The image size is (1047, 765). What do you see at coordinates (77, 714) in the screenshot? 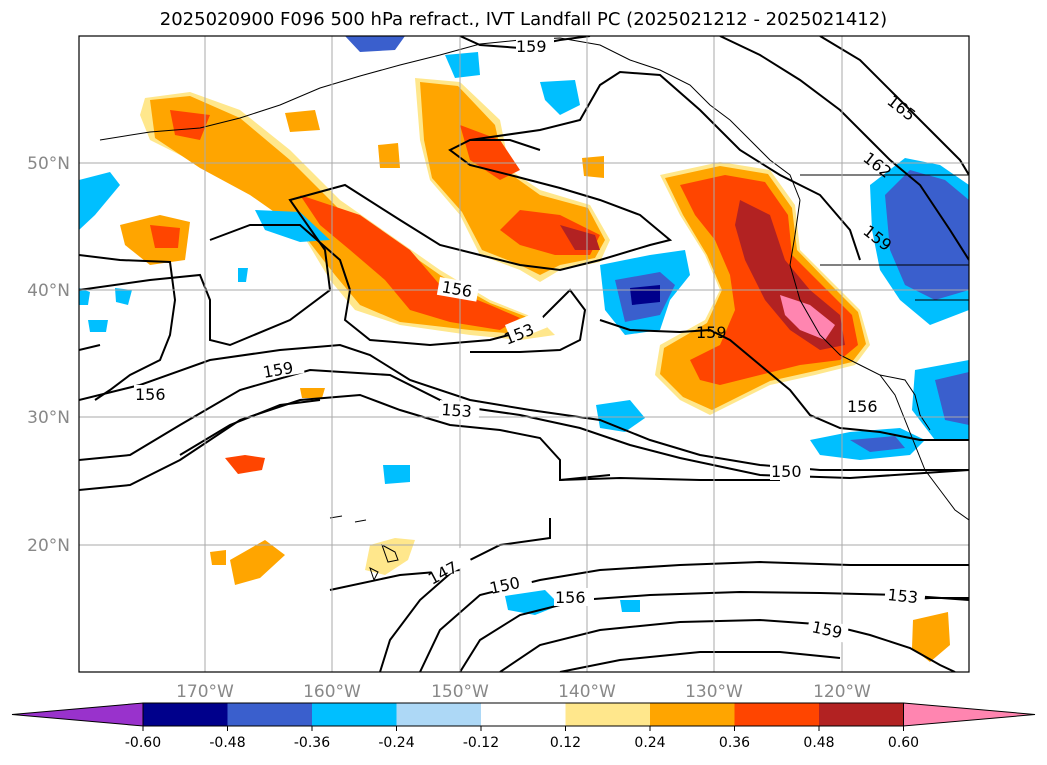
I see `colorbar-extend-low` at bounding box center [77, 714].